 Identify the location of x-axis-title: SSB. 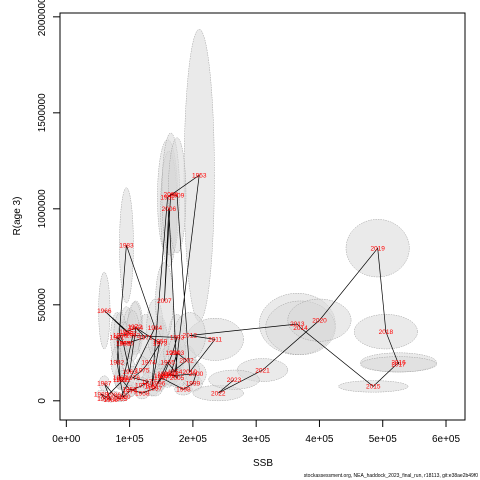
(263, 463).